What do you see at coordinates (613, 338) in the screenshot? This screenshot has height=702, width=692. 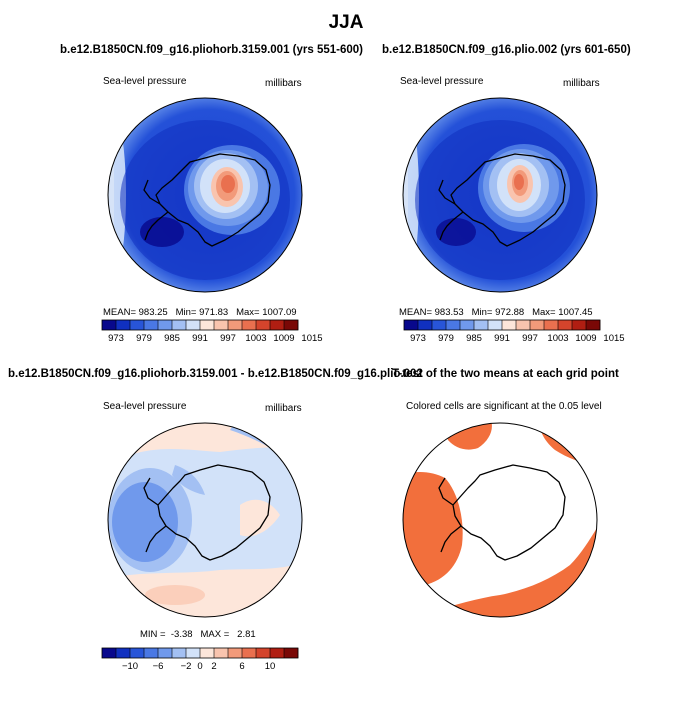 I see `colorbar-top-right-tick-label: 1015` at bounding box center [613, 338].